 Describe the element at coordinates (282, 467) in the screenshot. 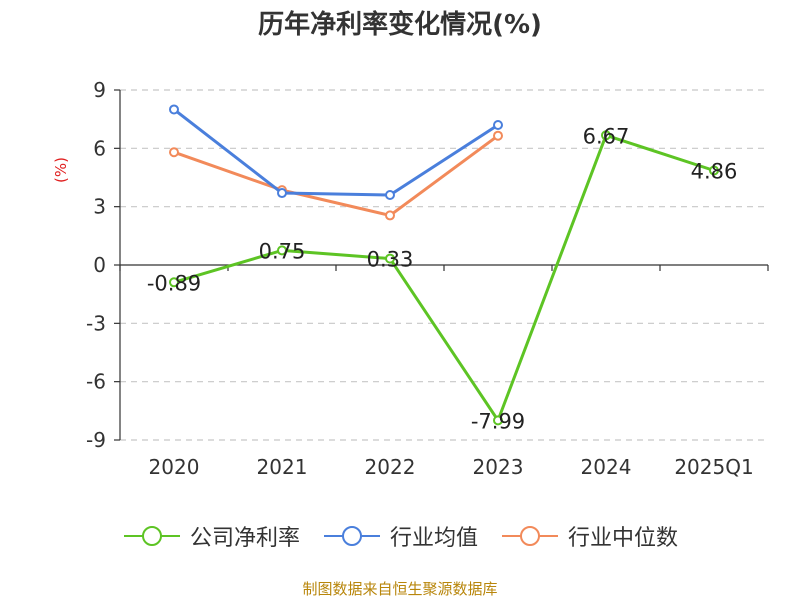

I see `x-tick-label: 2021` at that location.